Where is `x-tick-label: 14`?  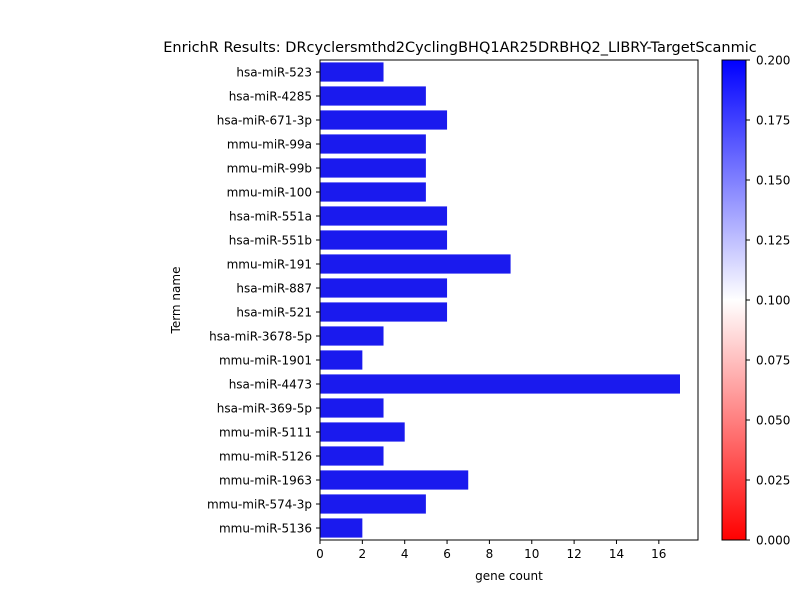
x-tick-label: 14 is located at coordinates (616, 554).